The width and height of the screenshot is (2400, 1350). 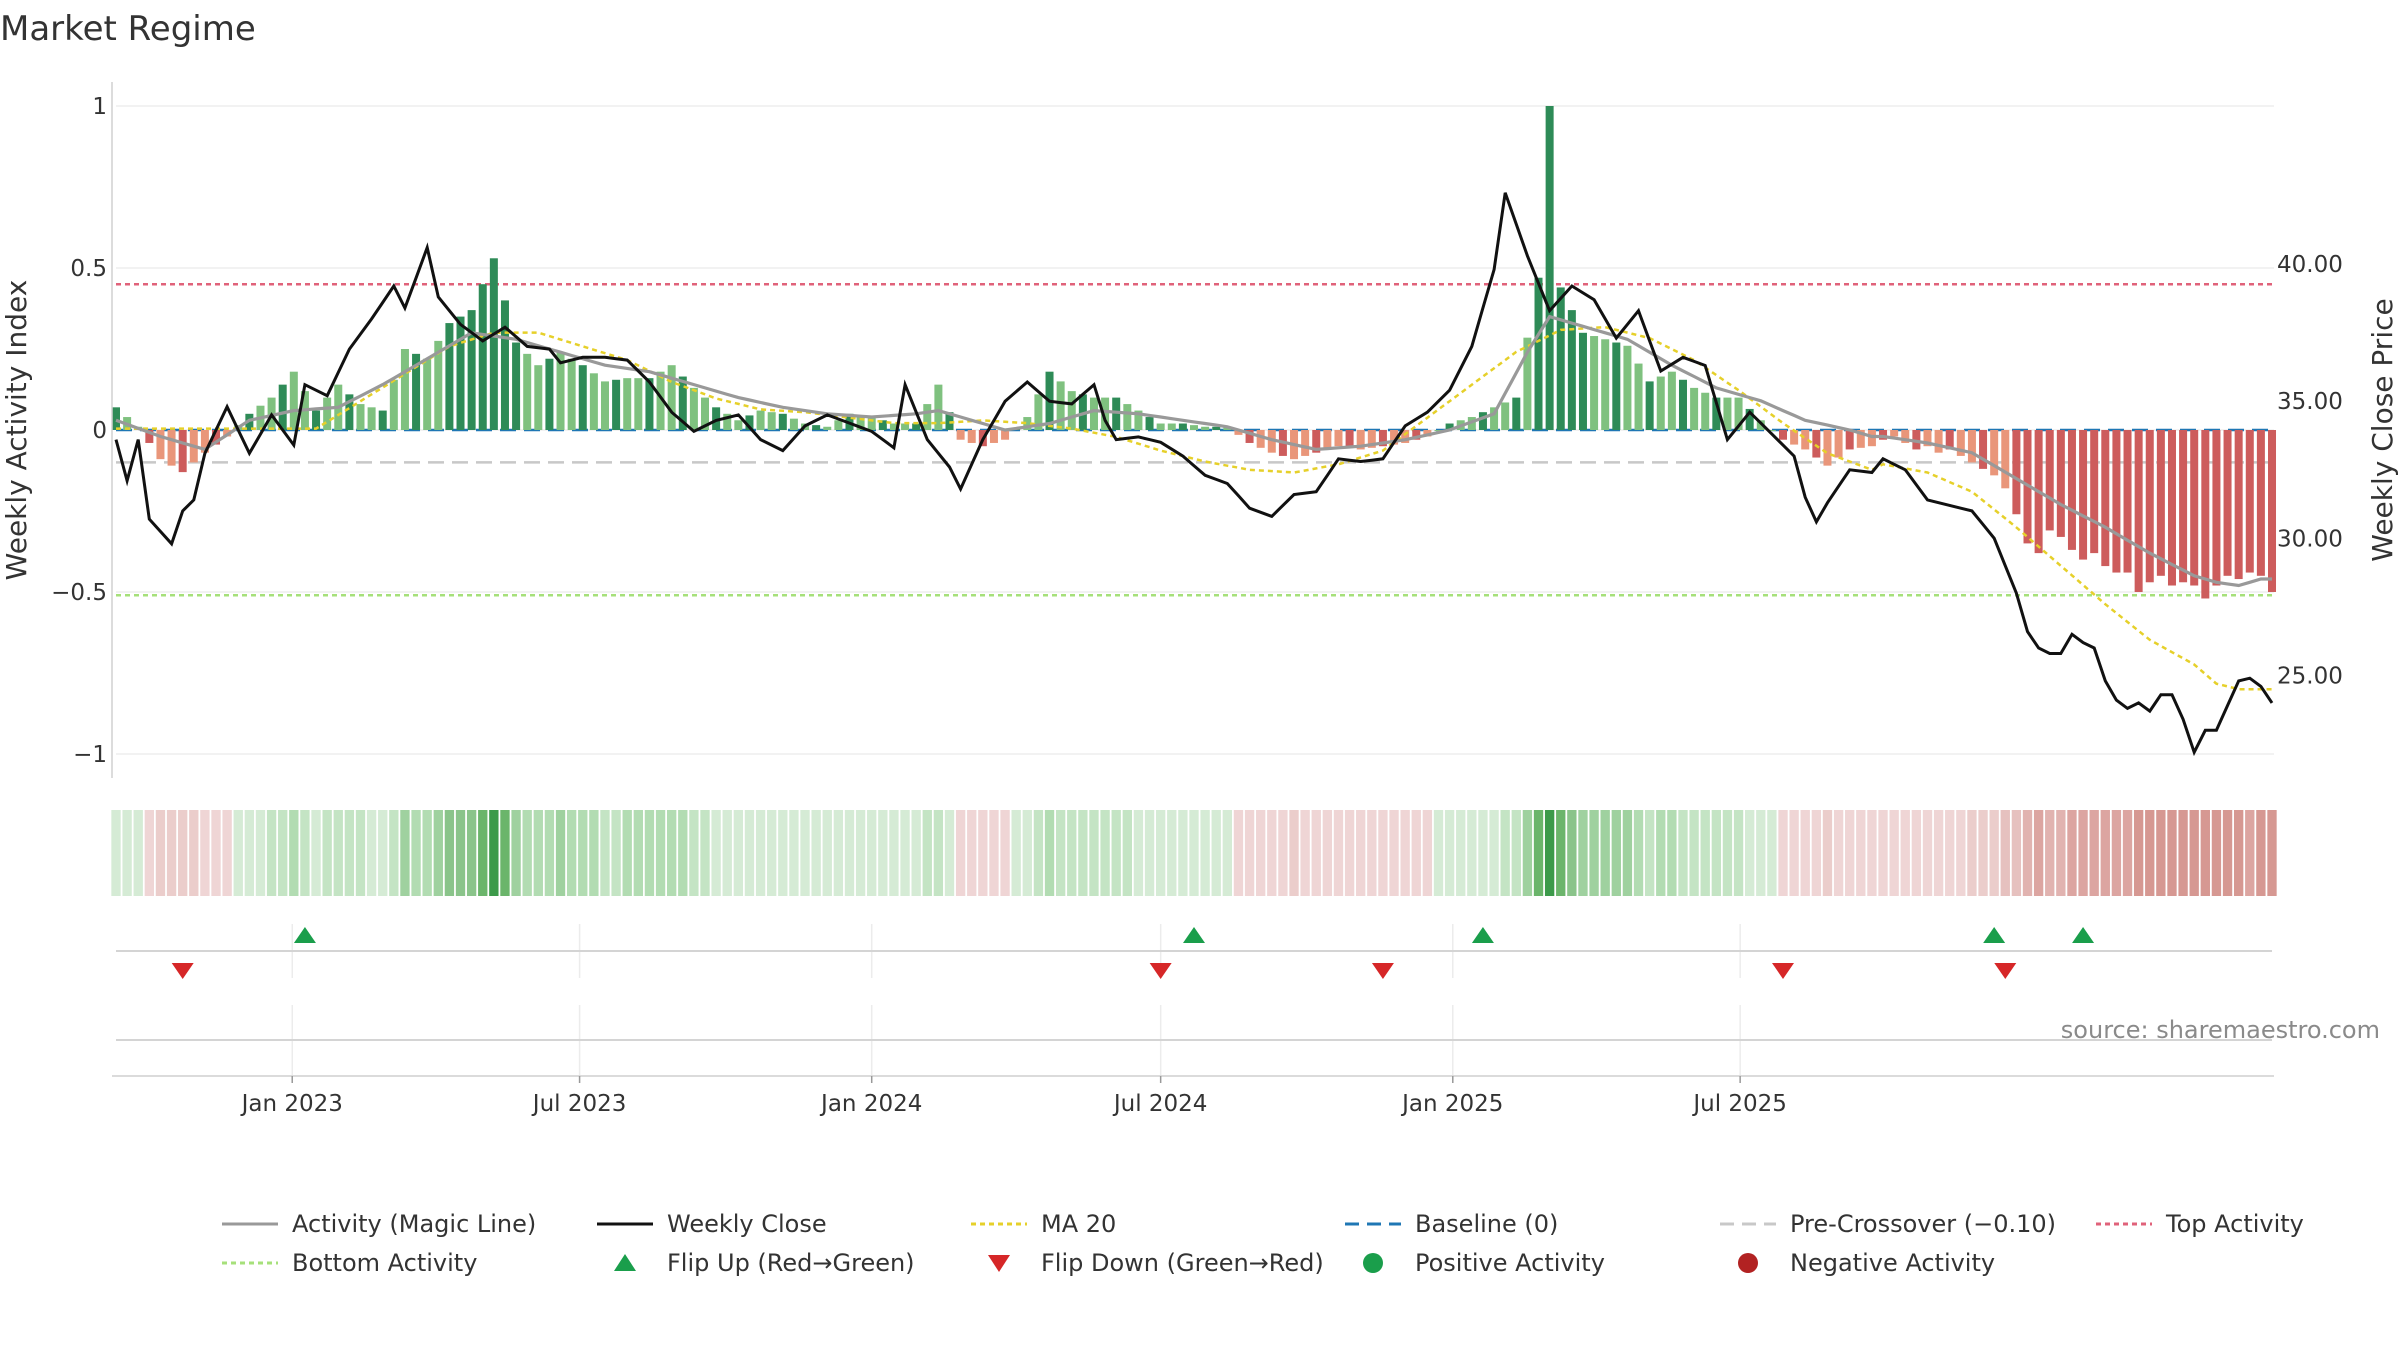 What do you see at coordinates (291, 1104) in the screenshot?
I see `x-tick-label: Jan 2023` at bounding box center [291, 1104].